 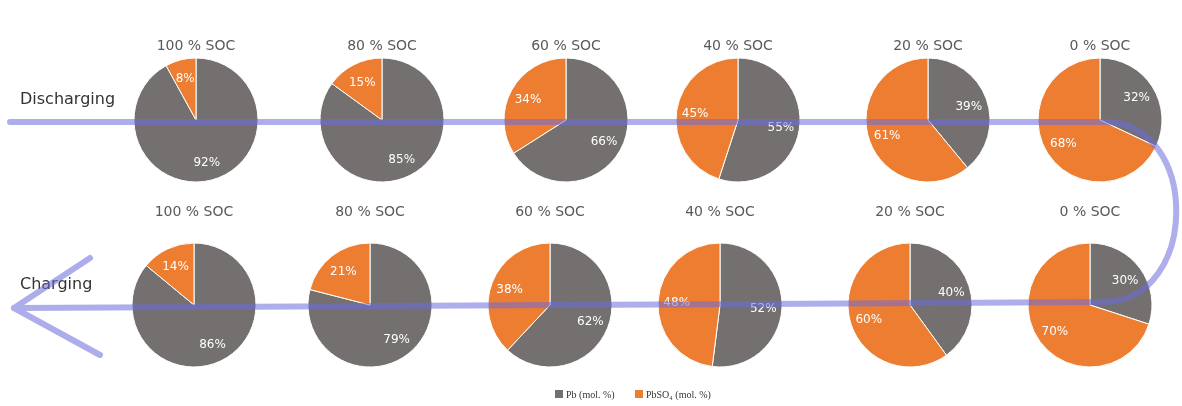 What do you see at coordinates (678, 395) in the screenshot?
I see `legend-label: PbSO₄ (mol. %)` at bounding box center [678, 395].